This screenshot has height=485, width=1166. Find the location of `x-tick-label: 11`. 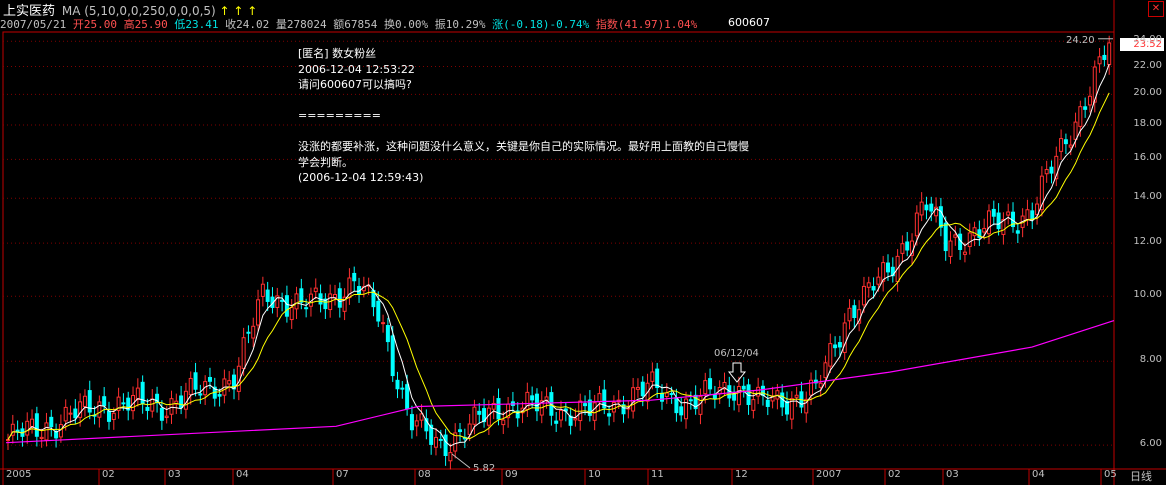

x-tick-label: 11 is located at coordinates (657, 474).